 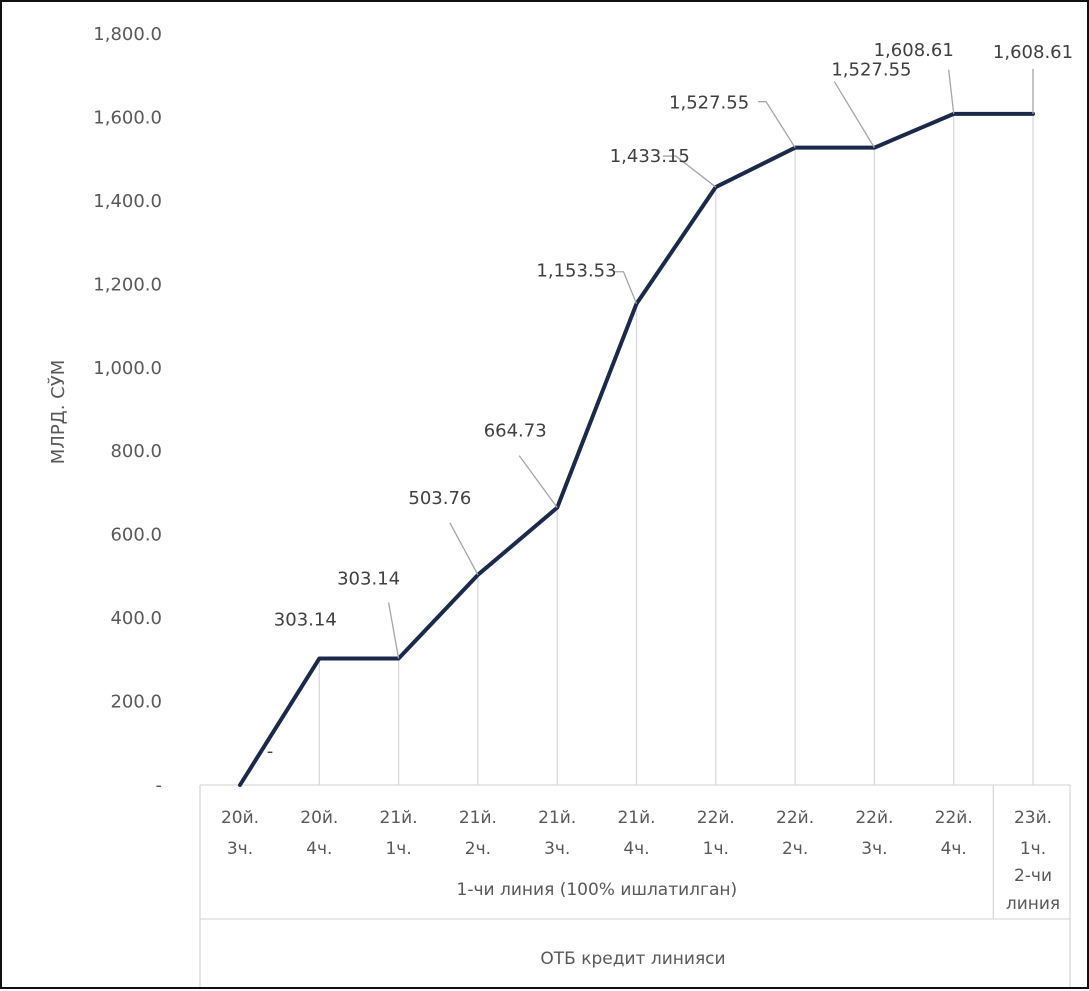 I want to click on x-category-label-4-line2: 3ч., so click(x=557, y=849).